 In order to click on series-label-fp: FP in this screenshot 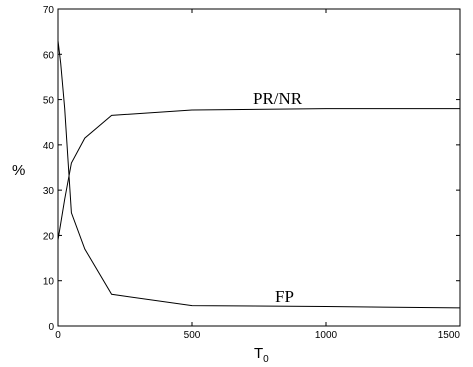, I will do `click(284, 296)`.